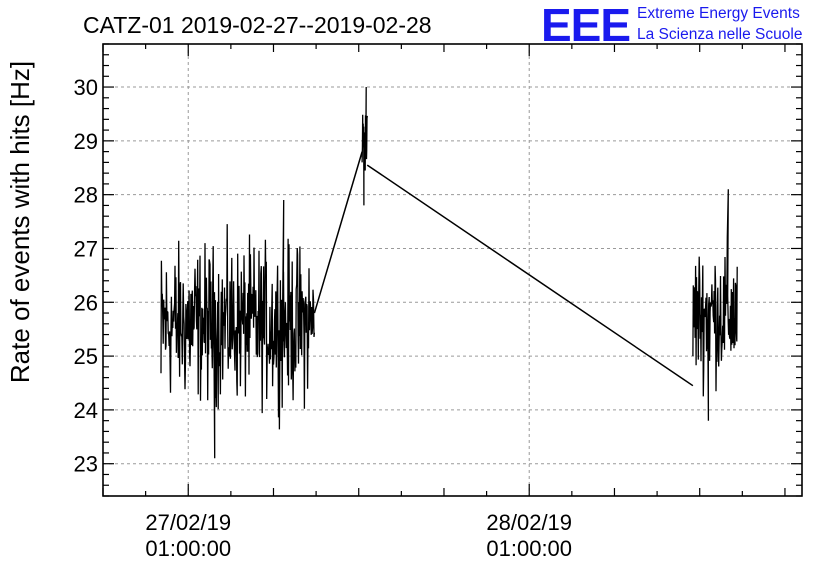  Describe the element at coordinates (86, 195) in the screenshot. I see `y-tick-label: 28` at that location.